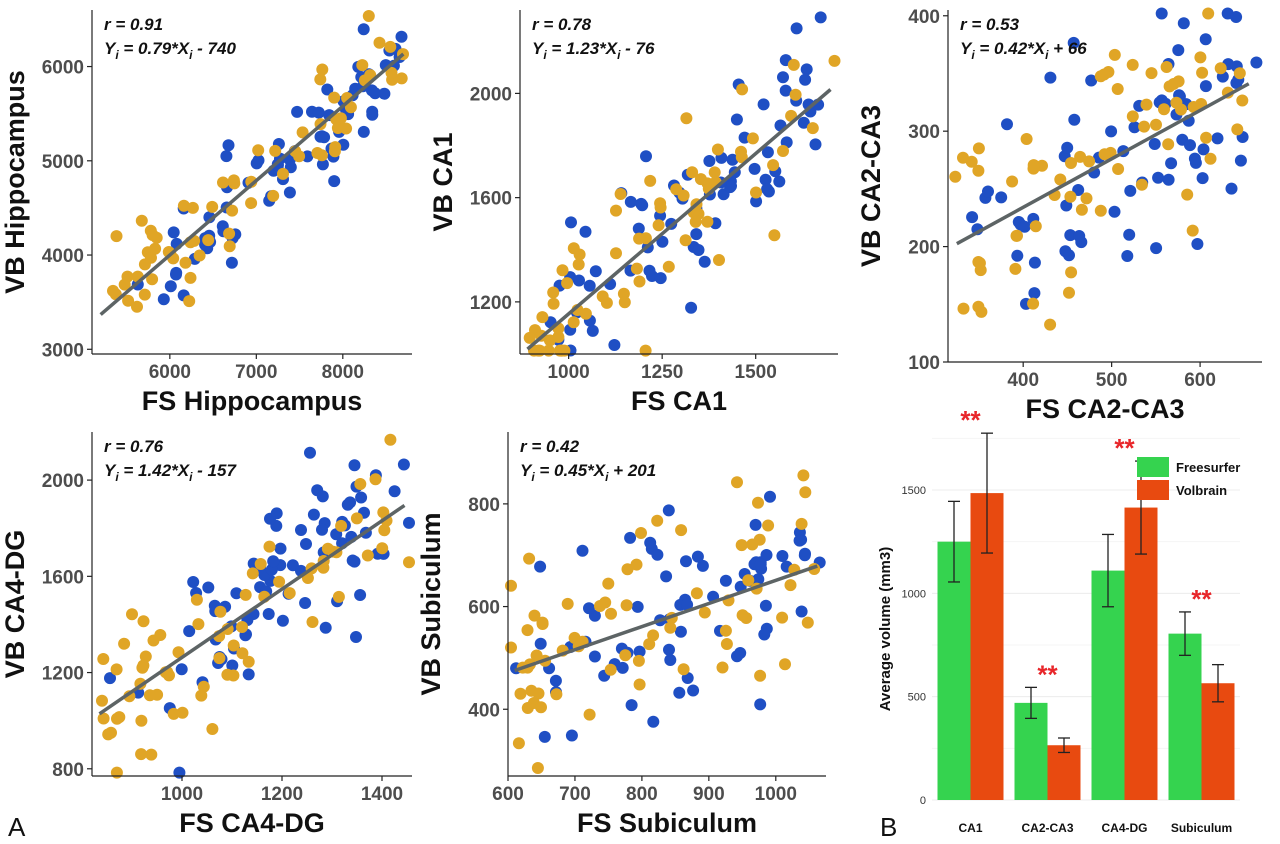  What do you see at coordinates (63, 162) in the screenshot?
I see `y-tick-label: 5000` at bounding box center [63, 162].